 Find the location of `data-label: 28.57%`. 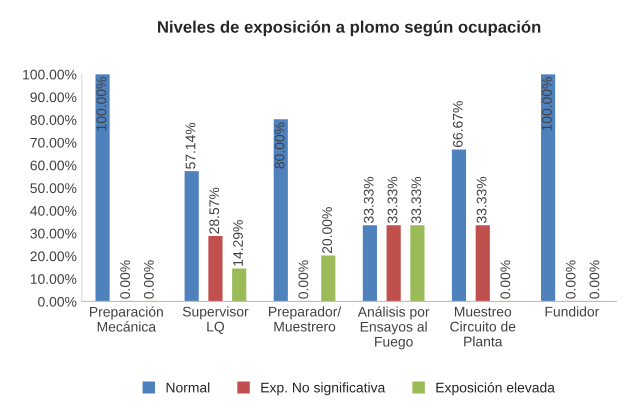

data-label: 28.57% is located at coordinates (214, 211).